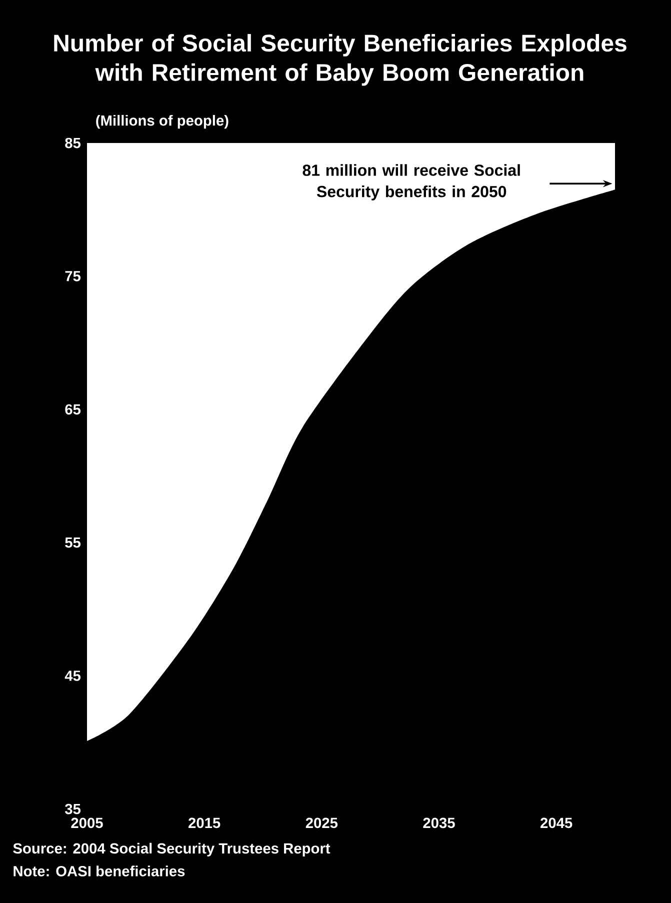 The height and width of the screenshot is (903, 671). What do you see at coordinates (73, 143) in the screenshot?
I see `y-tick-label: 85` at bounding box center [73, 143].